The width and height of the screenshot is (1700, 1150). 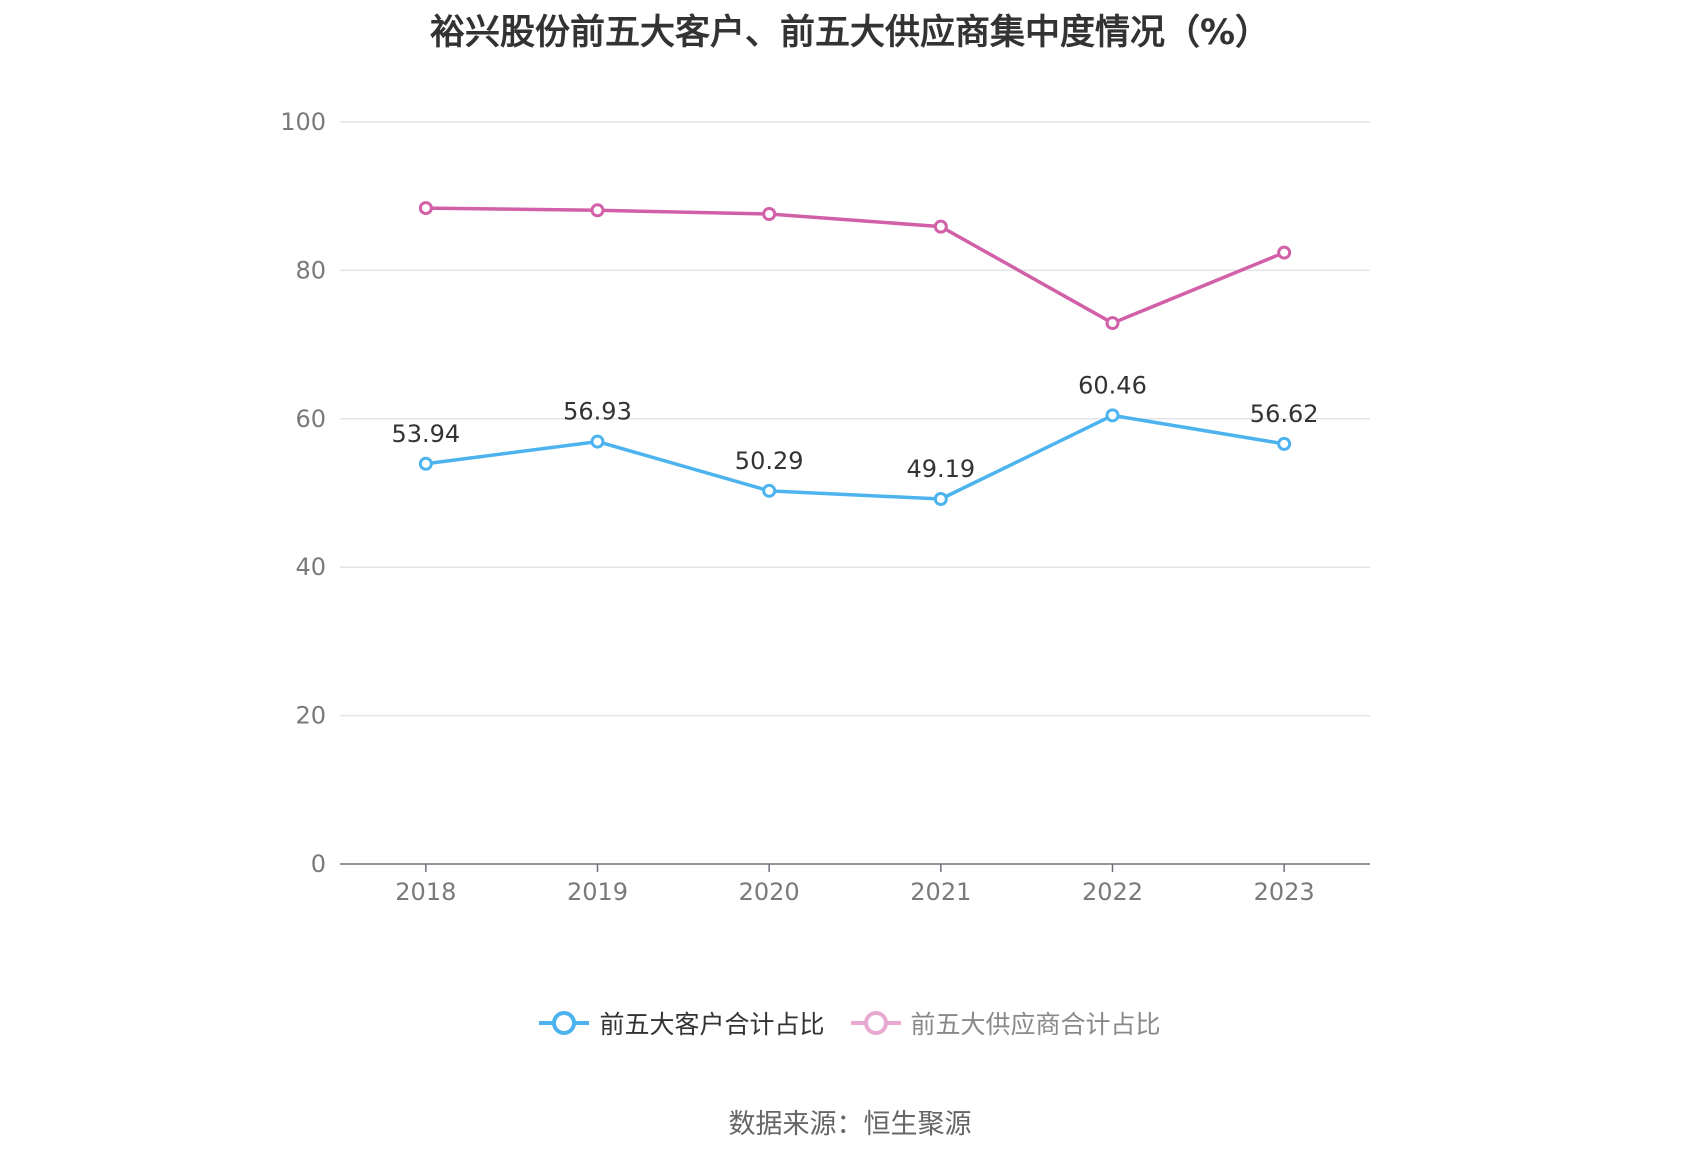 What do you see at coordinates (597, 892) in the screenshot?
I see `x-tick-label: 2019` at bounding box center [597, 892].